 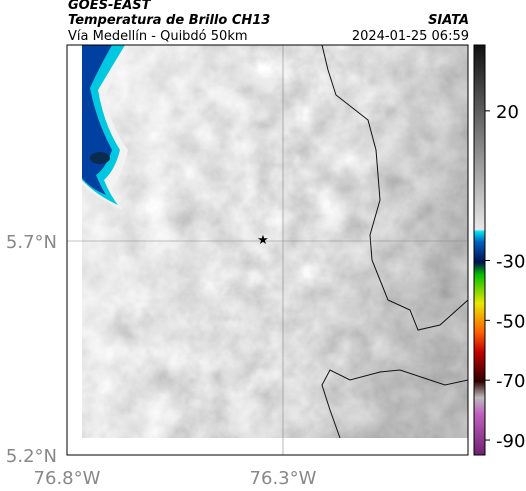 I want to click on colorbar-tick-label: -90, so click(x=510, y=441).